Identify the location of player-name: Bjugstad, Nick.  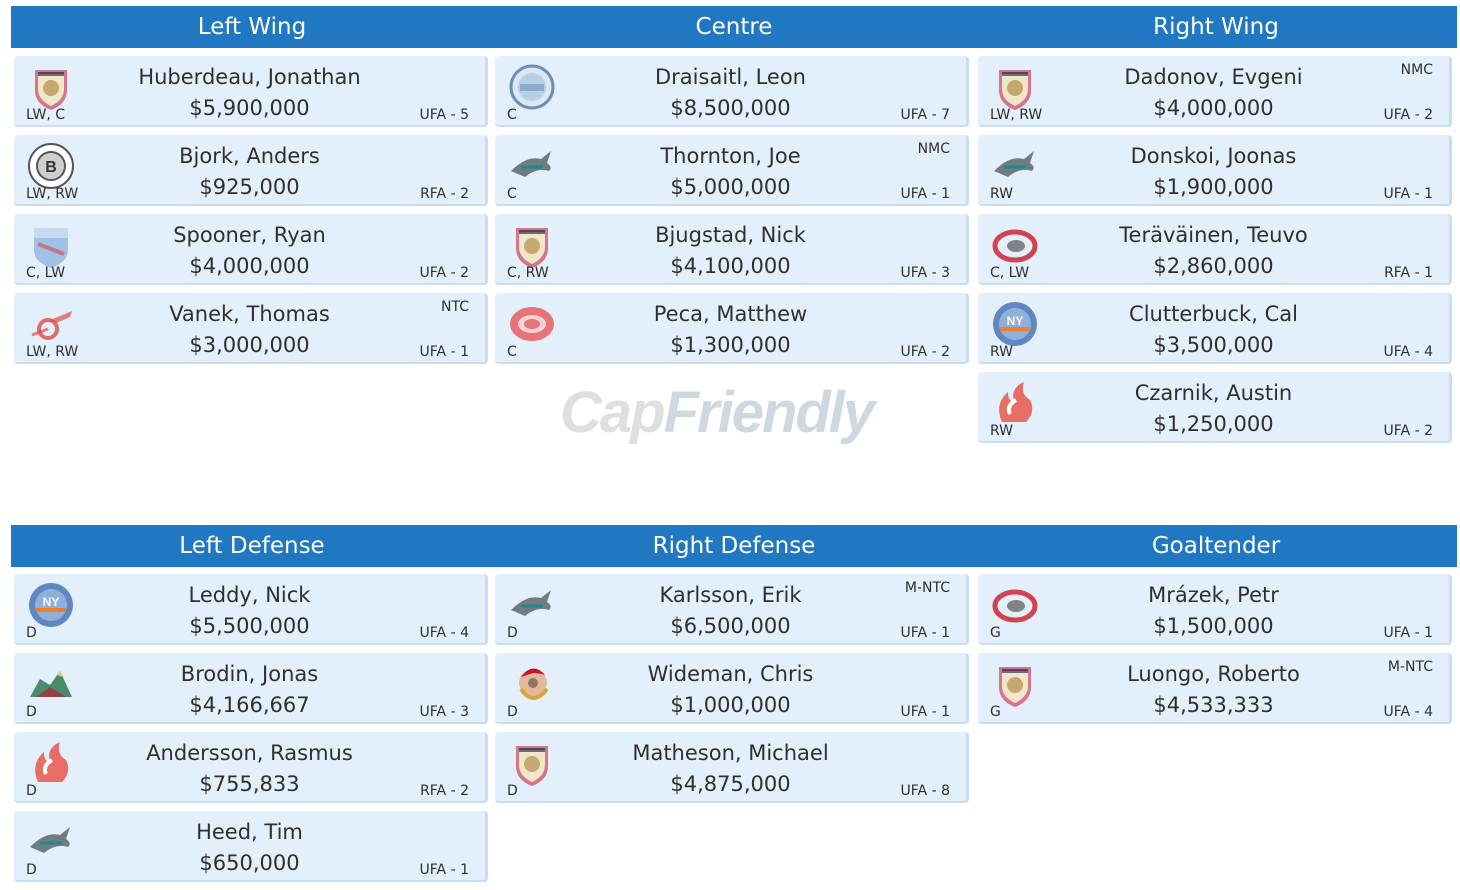
(730, 235).